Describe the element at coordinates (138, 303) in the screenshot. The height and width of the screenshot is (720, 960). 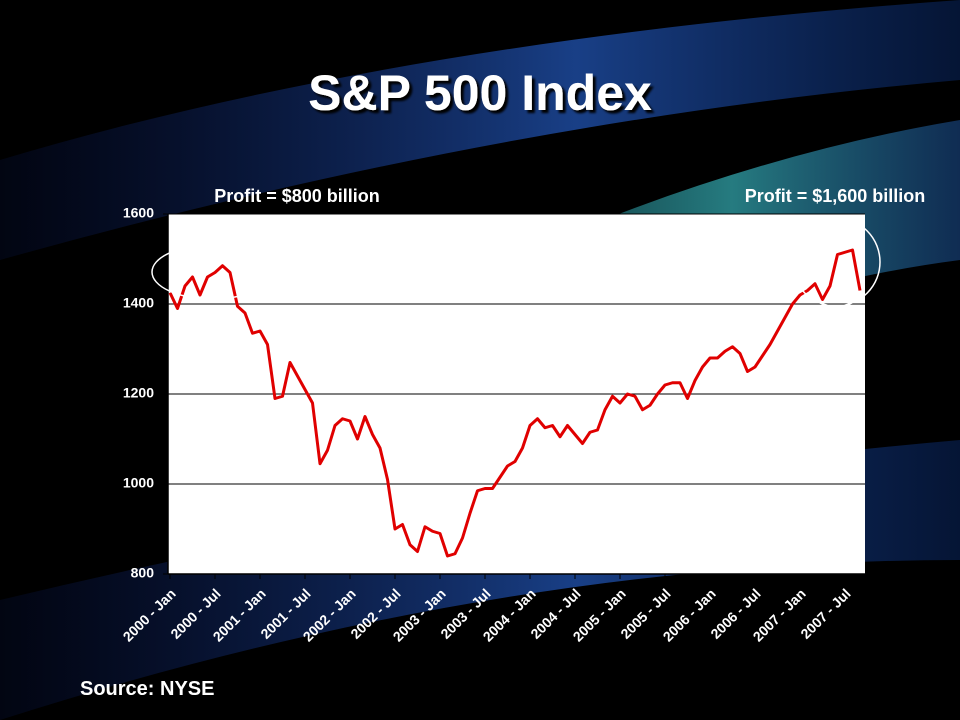
I see `y-tick-label: 1400` at that location.